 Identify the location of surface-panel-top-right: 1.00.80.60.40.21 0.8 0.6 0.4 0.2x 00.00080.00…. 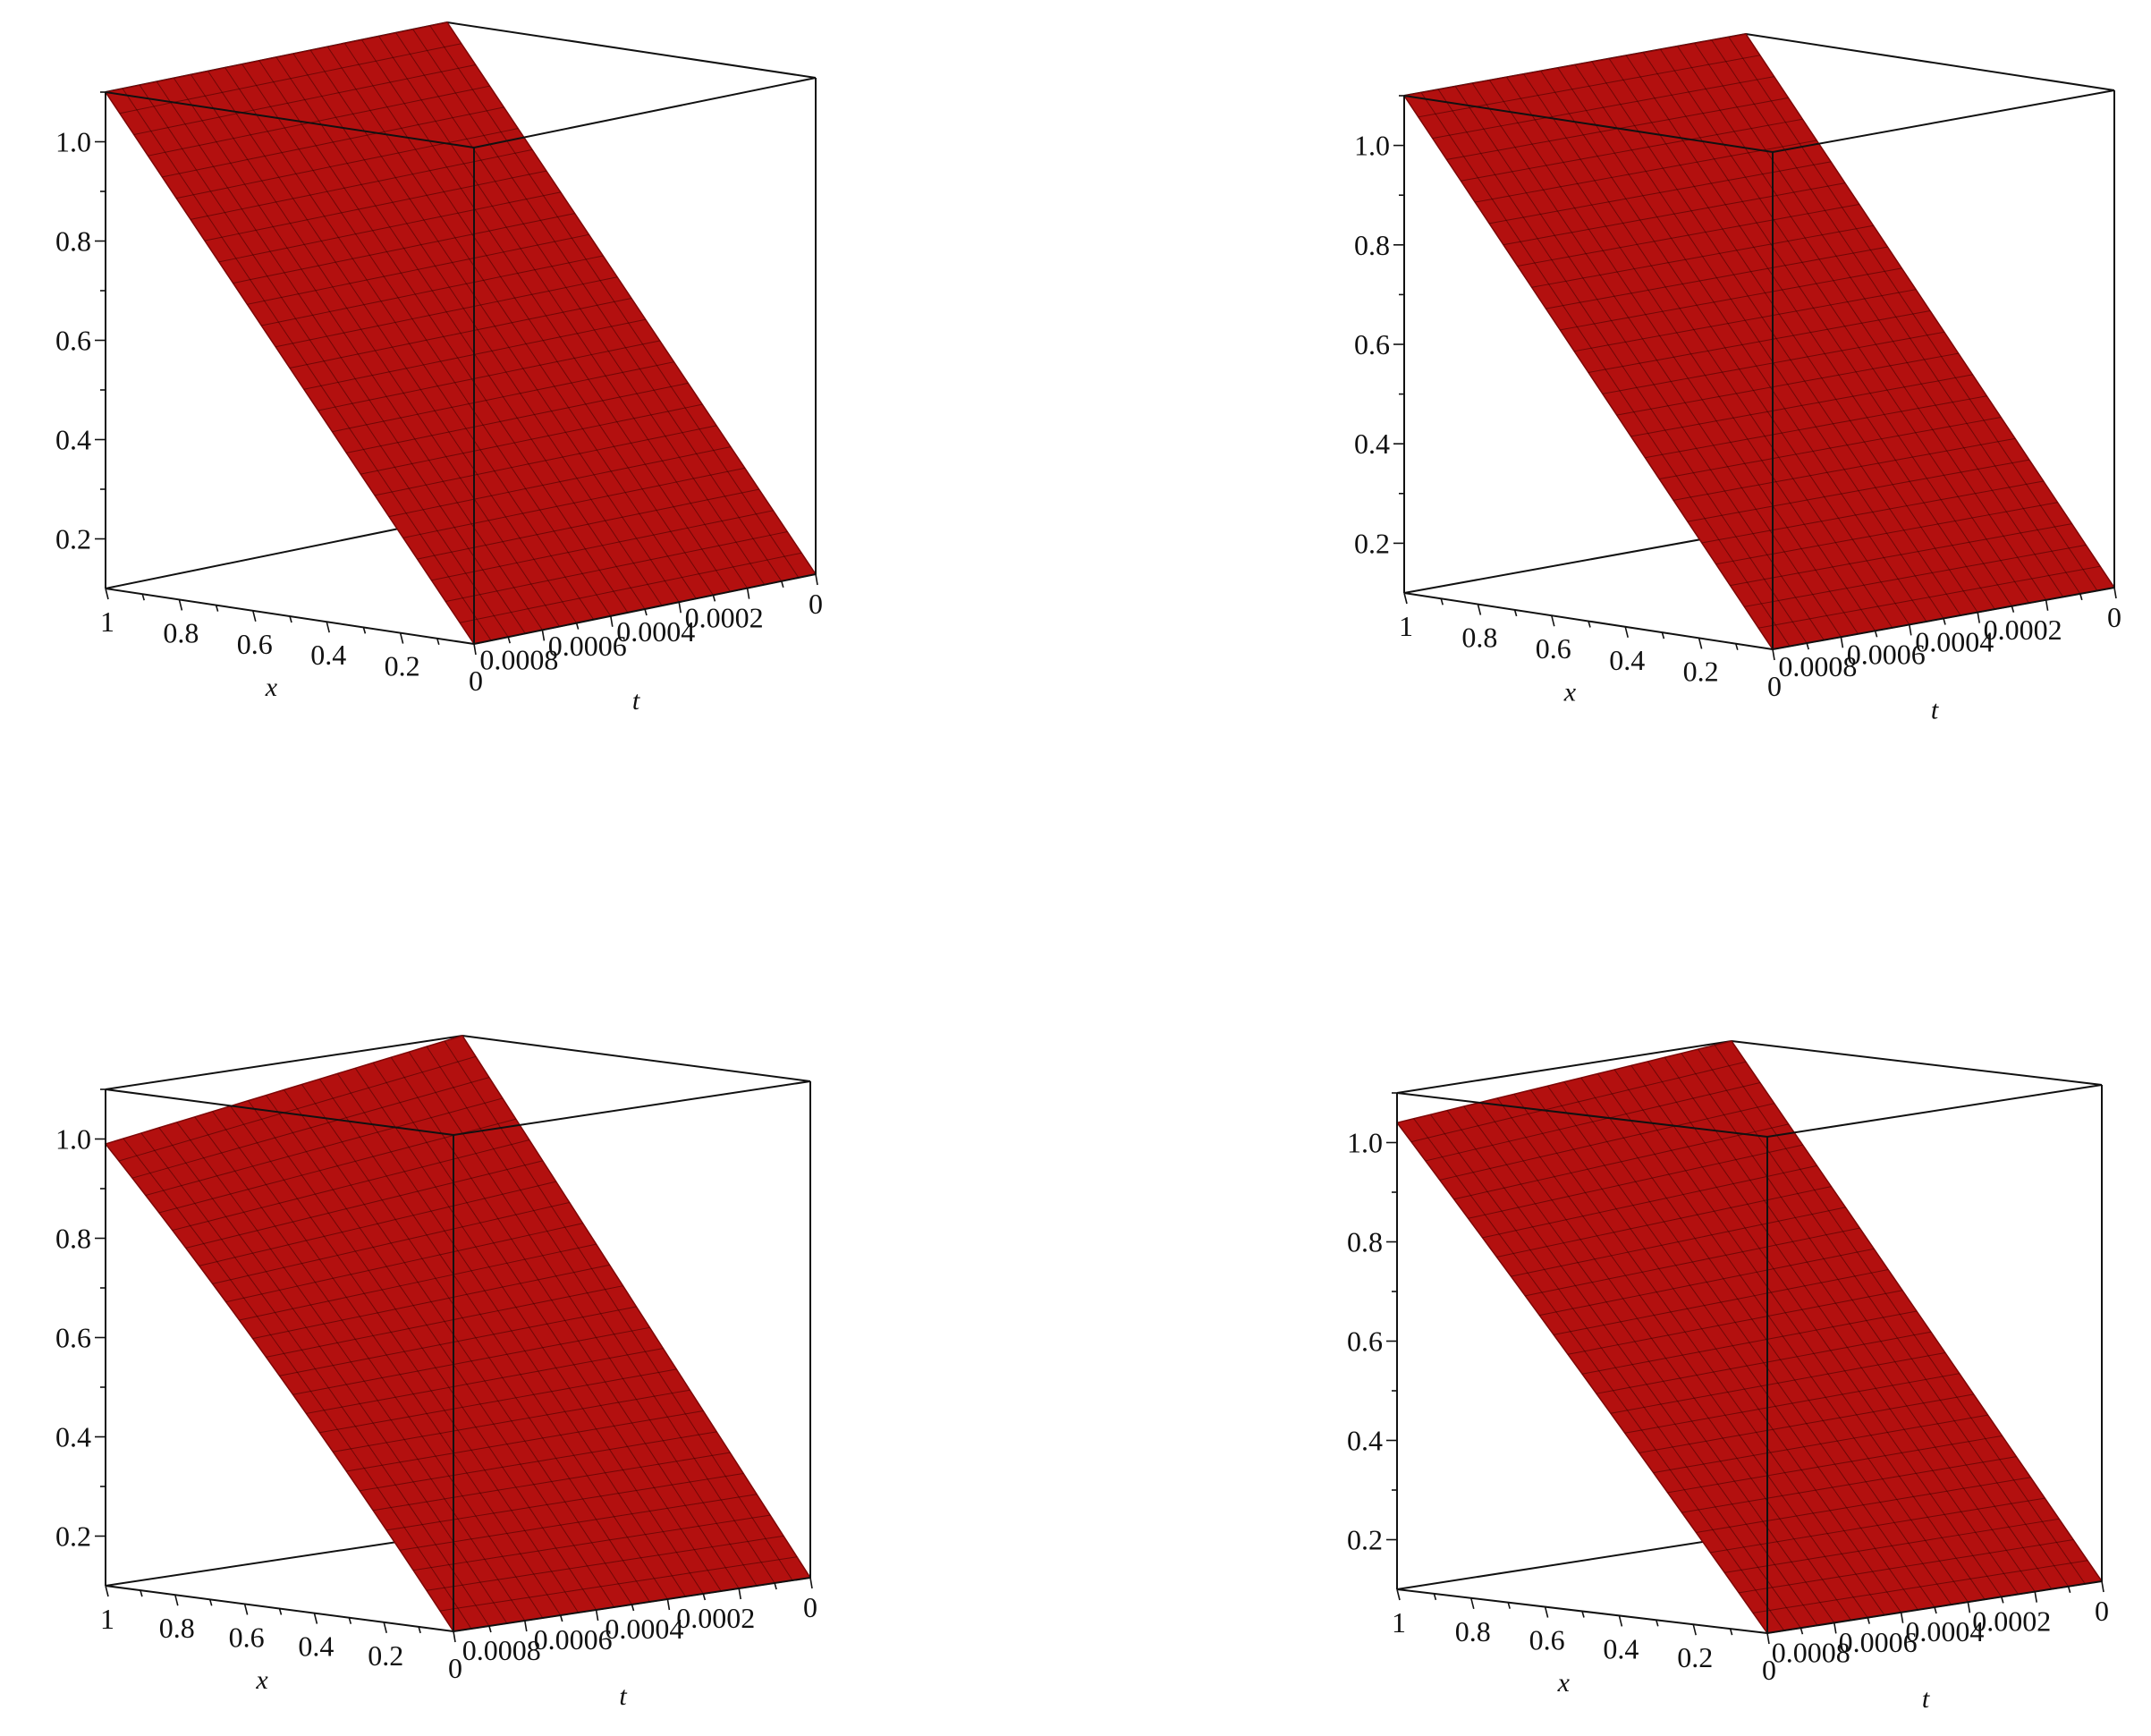
(1737, 379).